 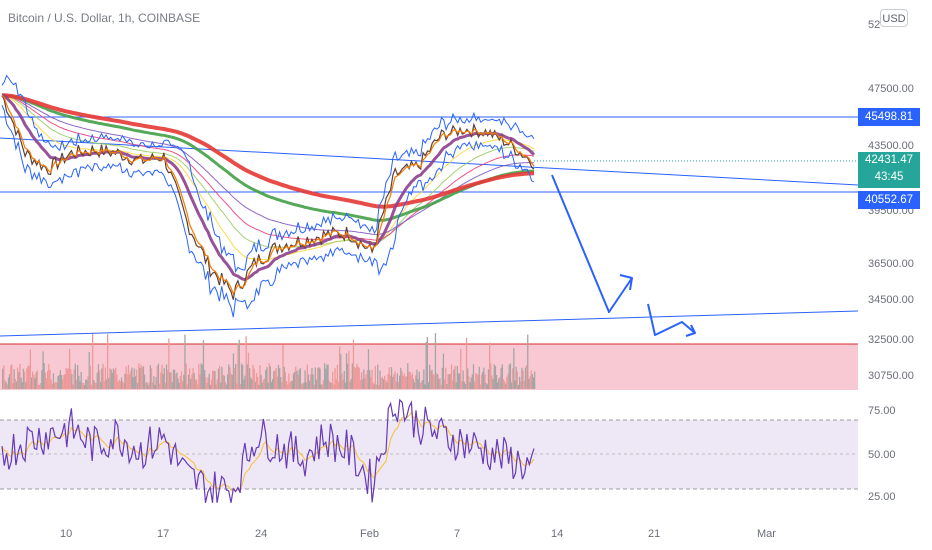 I want to click on currency-button: USD, so click(x=894, y=18).